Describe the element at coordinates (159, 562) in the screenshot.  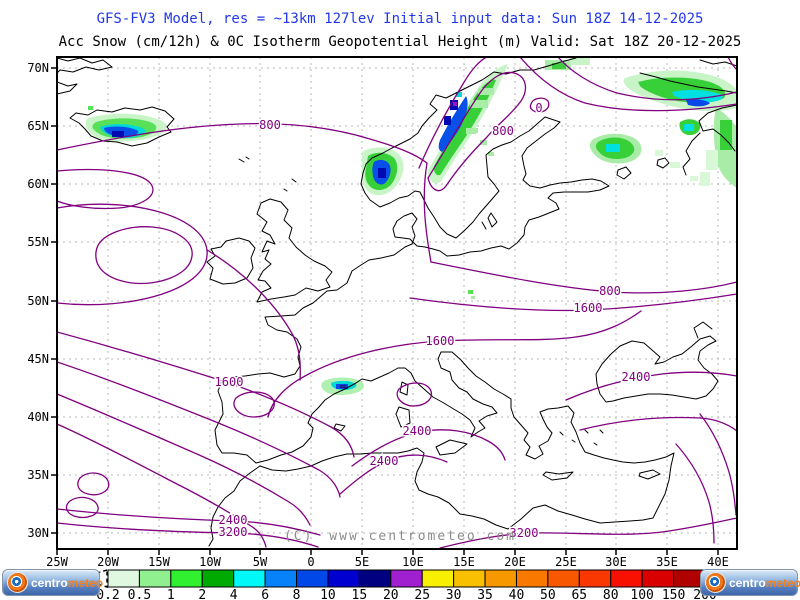
I see `lon-tick-label: 15W` at that location.